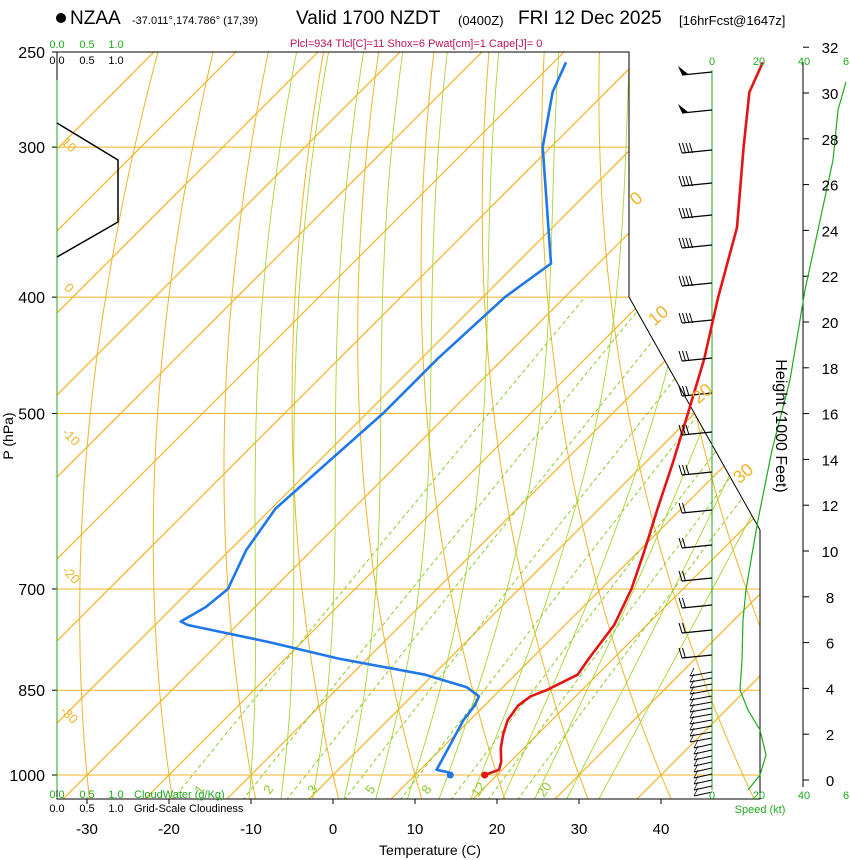 The image size is (850, 860). What do you see at coordinates (56, 61) in the screenshot?
I see `cloudiness-top-label: 0.0` at bounding box center [56, 61].